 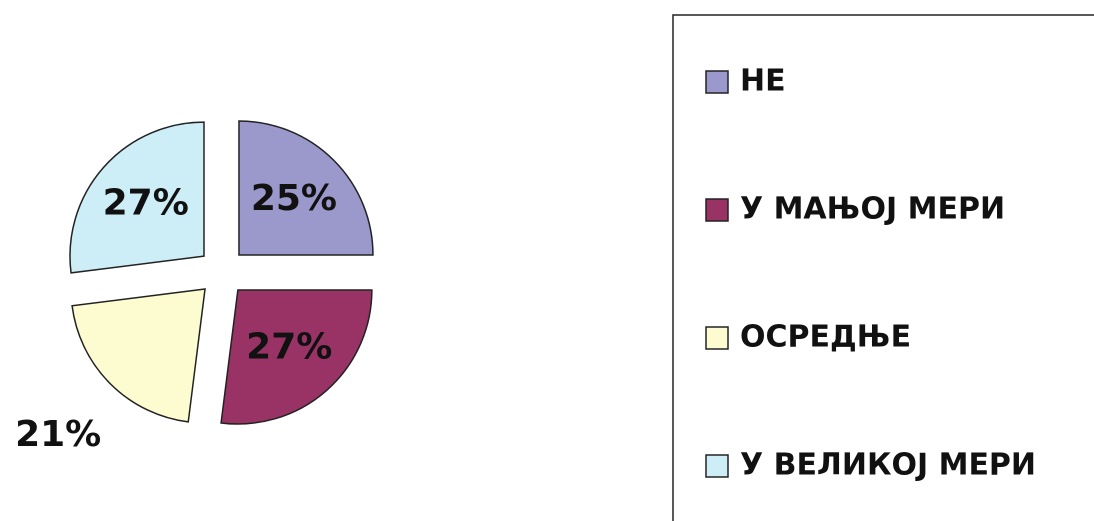 What do you see at coordinates (763, 81) in the screenshot?
I see `legend-label: НЕ` at bounding box center [763, 81].